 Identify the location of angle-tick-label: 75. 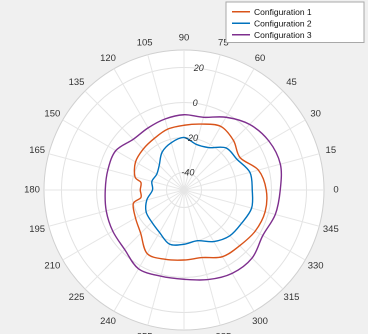
(223, 43).